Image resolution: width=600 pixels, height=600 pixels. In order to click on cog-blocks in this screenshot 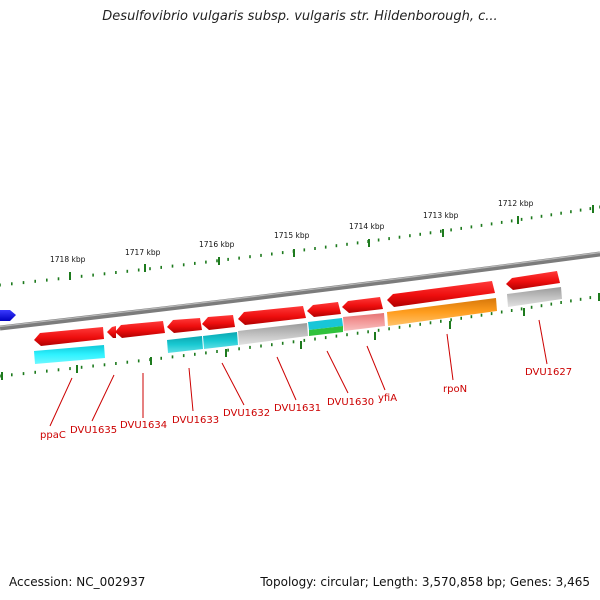, I will do `click(298, 325)`.